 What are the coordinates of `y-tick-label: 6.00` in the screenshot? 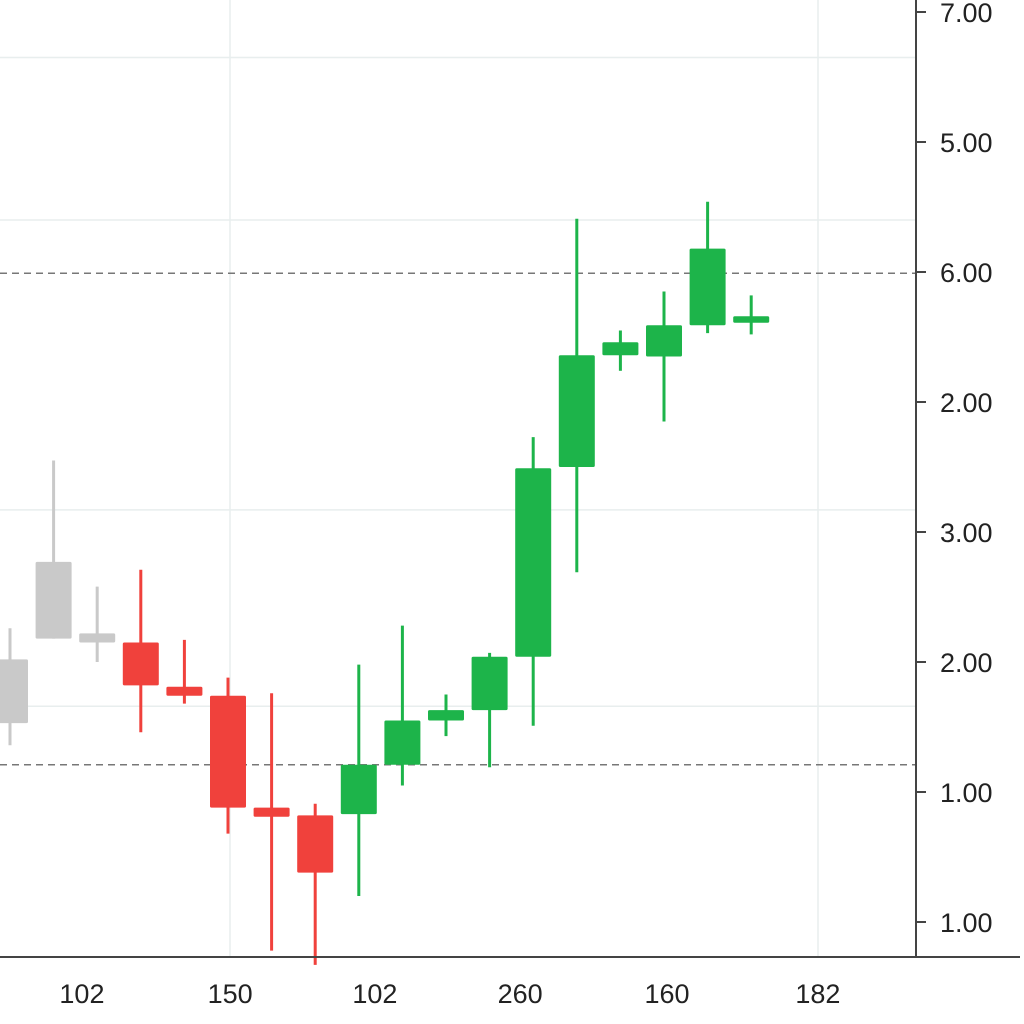 It's located at (966, 273).